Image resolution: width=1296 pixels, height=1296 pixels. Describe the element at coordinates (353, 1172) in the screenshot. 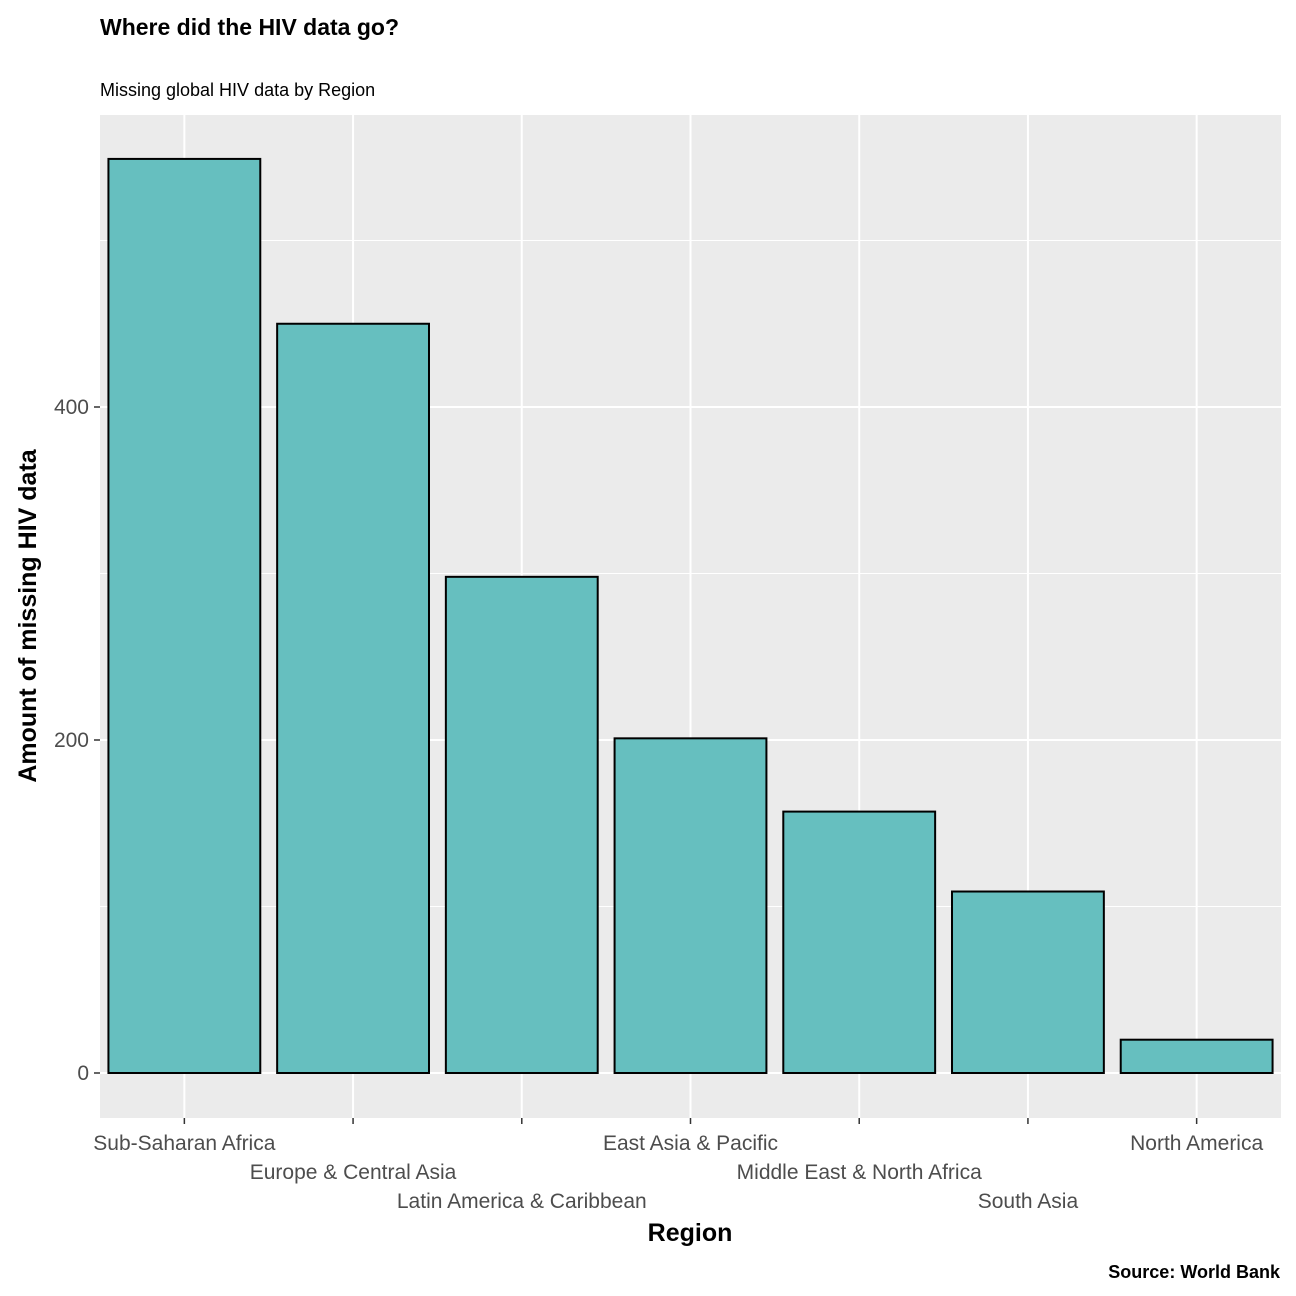

I see `x-tick-label: Europe & Central Asia` at that location.